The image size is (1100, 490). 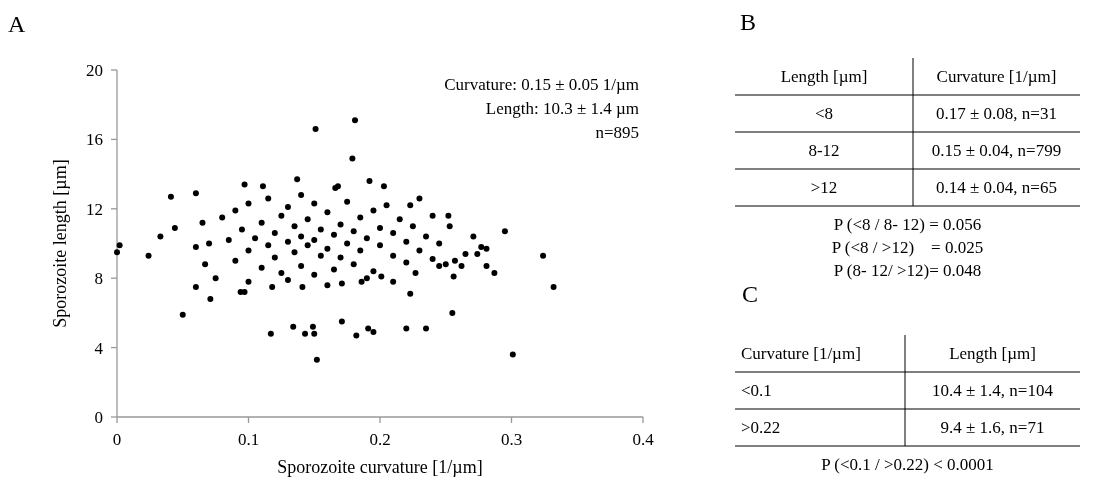 What do you see at coordinates (117, 439) in the screenshot?
I see `x-tick-label: 0` at bounding box center [117, 439].